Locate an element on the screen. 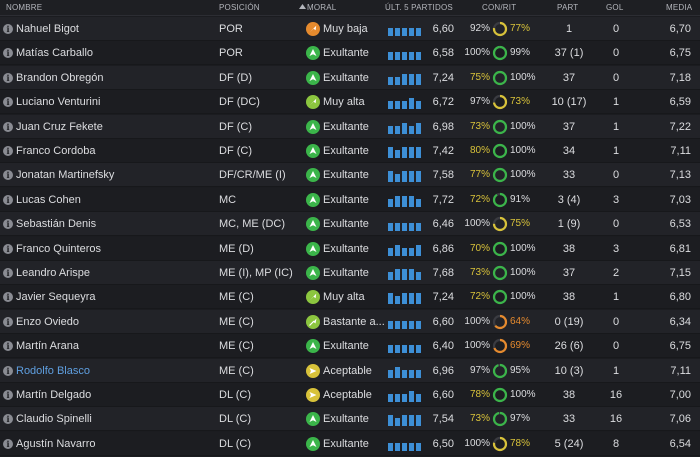  player-name: Nahuel Bigot is located at coordinates (47, 29).